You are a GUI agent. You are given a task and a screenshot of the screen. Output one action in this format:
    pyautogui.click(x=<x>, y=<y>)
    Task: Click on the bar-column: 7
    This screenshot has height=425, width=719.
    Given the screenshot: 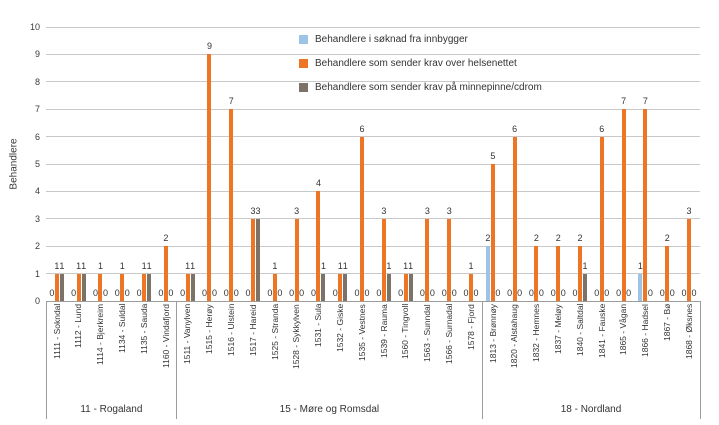 What is the action you would take?
    pyautogui.click(x=623, y=199)
    